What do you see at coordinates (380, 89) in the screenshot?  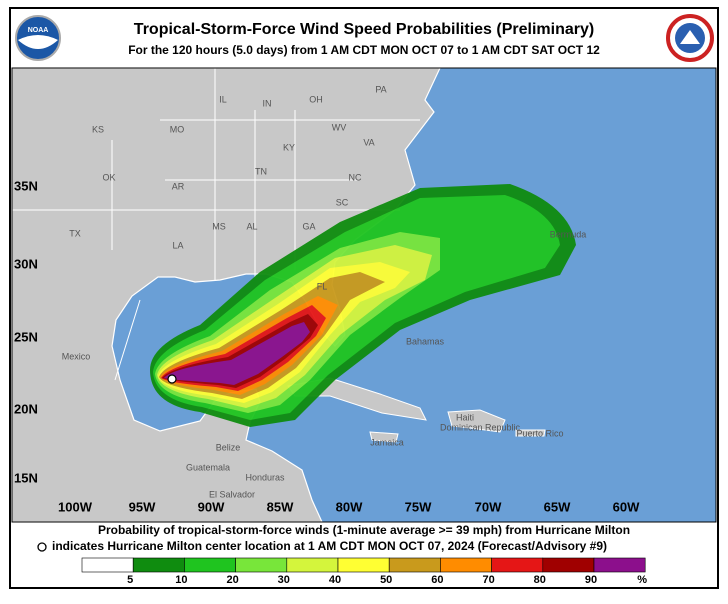 I see `place-label: PA` at bounding box center [380, 89].